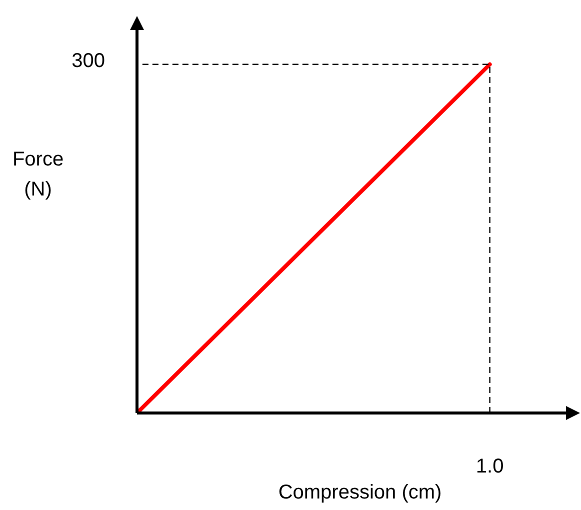  Describe the element at coordinates (490, 467) in the screenshot. I see `text: 1.0` at that location.